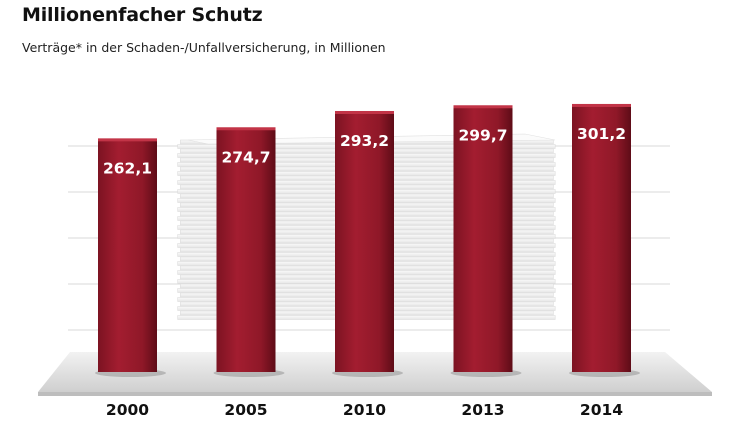 Image resolution: width=750 pixels, height=422 pixels. What do you see at coordinates (127, 410) in the screenshot?
I see `x-tick-label: 2000` at bounding box center [127, 410].